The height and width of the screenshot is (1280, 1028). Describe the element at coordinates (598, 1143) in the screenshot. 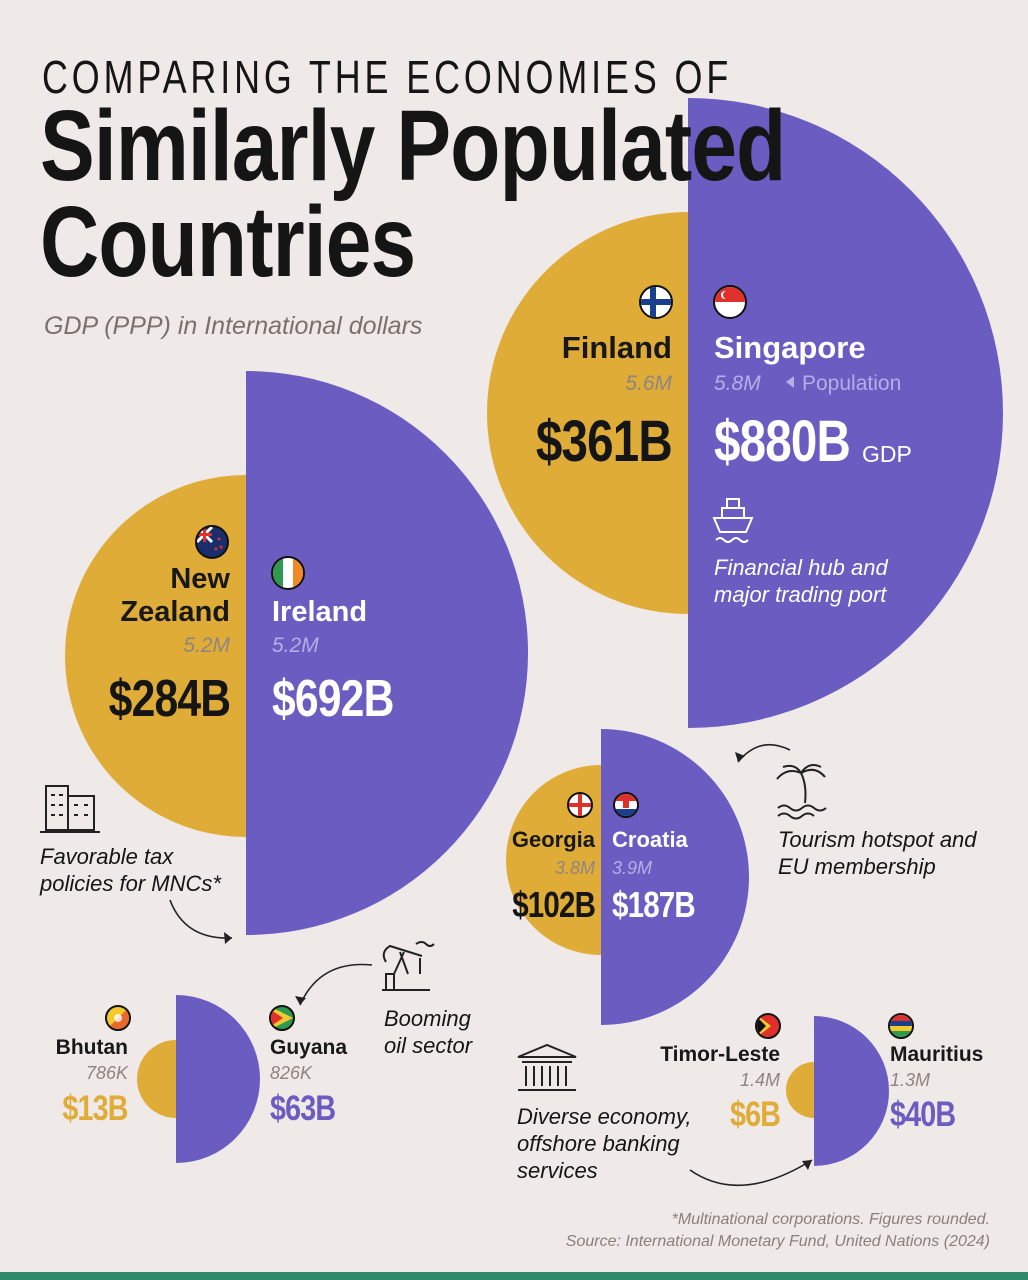

I see `mauritius-note-line-2: offshore banking` at that location.